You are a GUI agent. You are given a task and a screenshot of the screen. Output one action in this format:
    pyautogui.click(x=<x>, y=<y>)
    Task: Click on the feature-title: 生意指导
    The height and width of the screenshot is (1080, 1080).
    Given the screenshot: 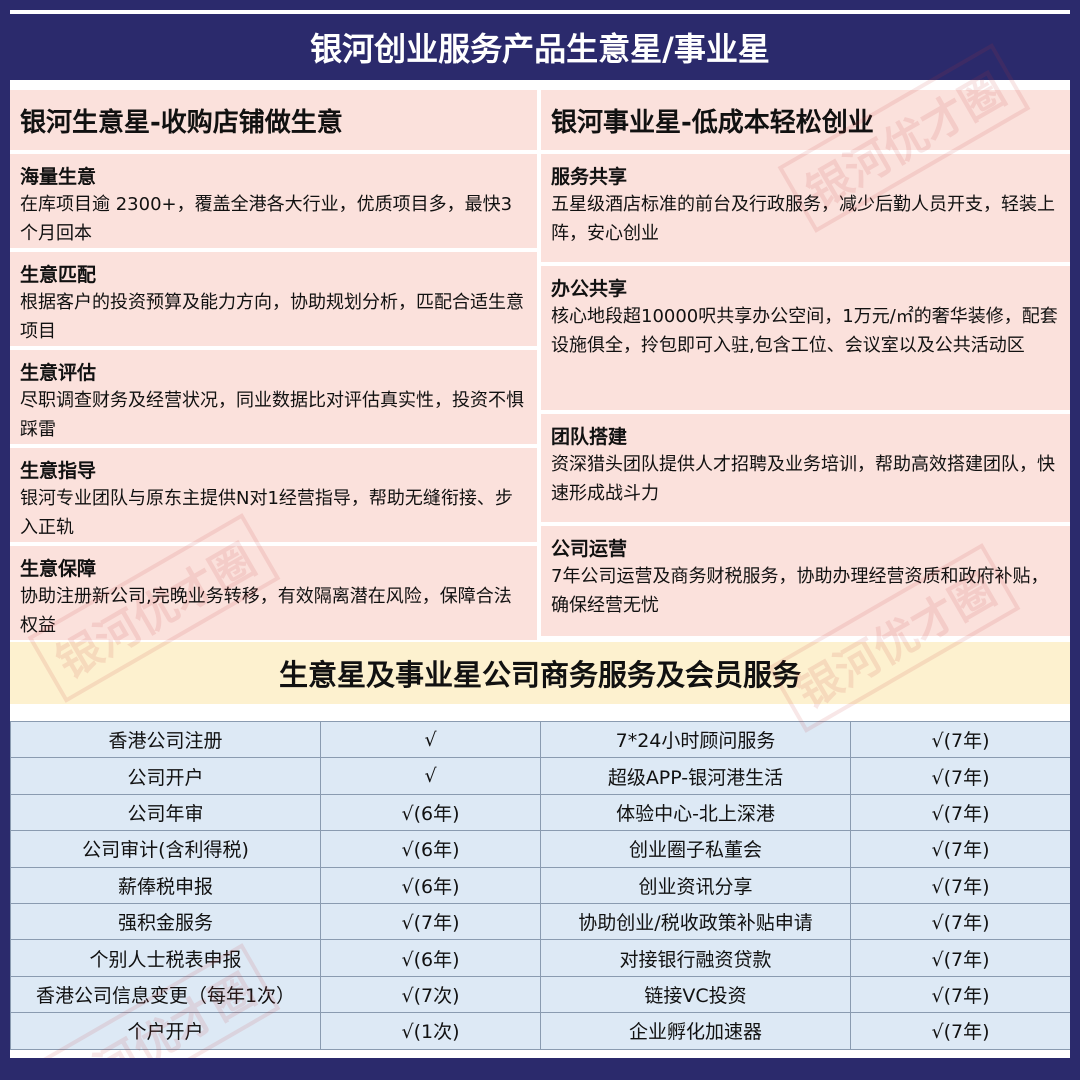 What is the action you would take?
    pyautogui.click(x=58, y=471)
    